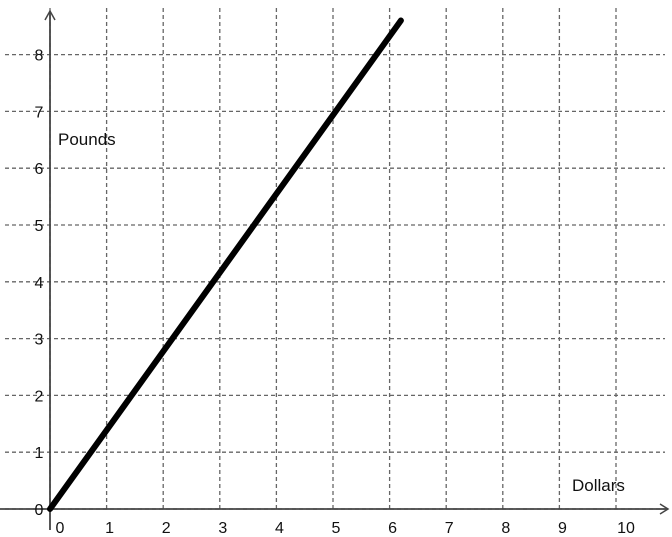  I want to click on y-tick-label: 1, so click(39, 453).